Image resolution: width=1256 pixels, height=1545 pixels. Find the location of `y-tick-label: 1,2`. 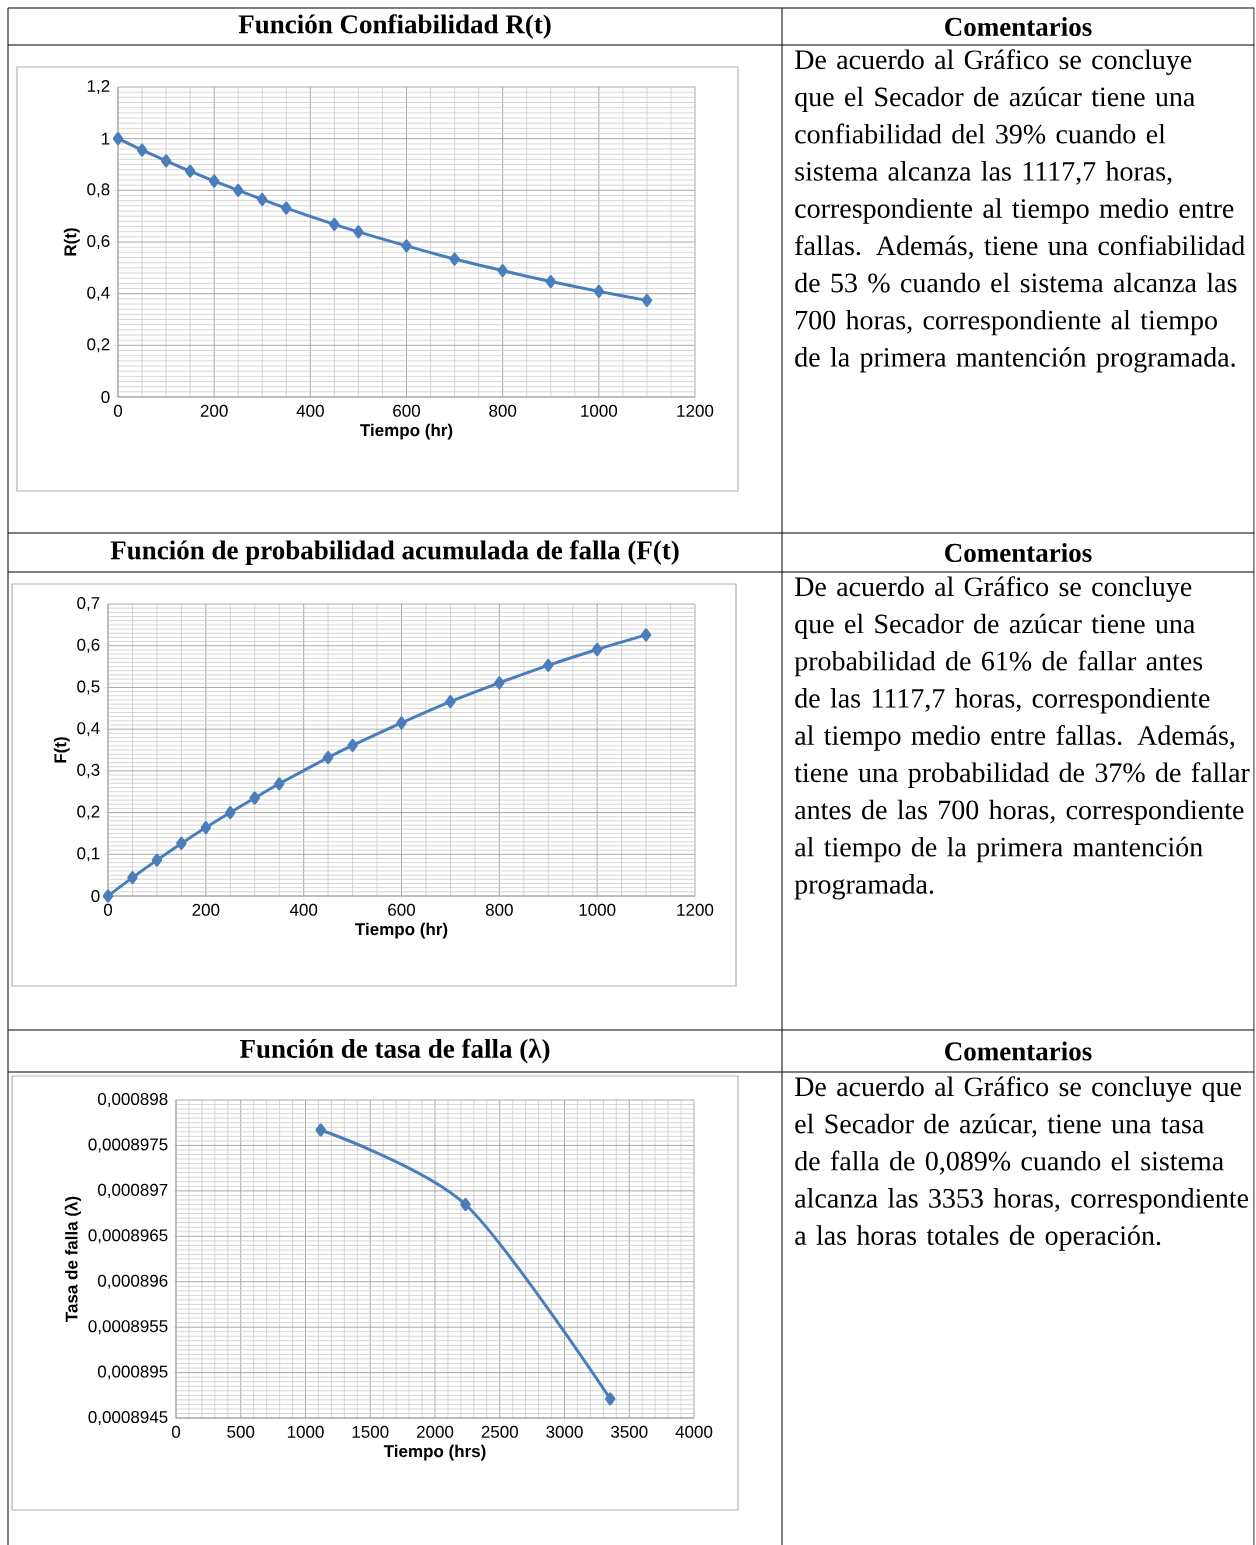

y-tick-label: 1,2 is located at coordinates (98, 87).